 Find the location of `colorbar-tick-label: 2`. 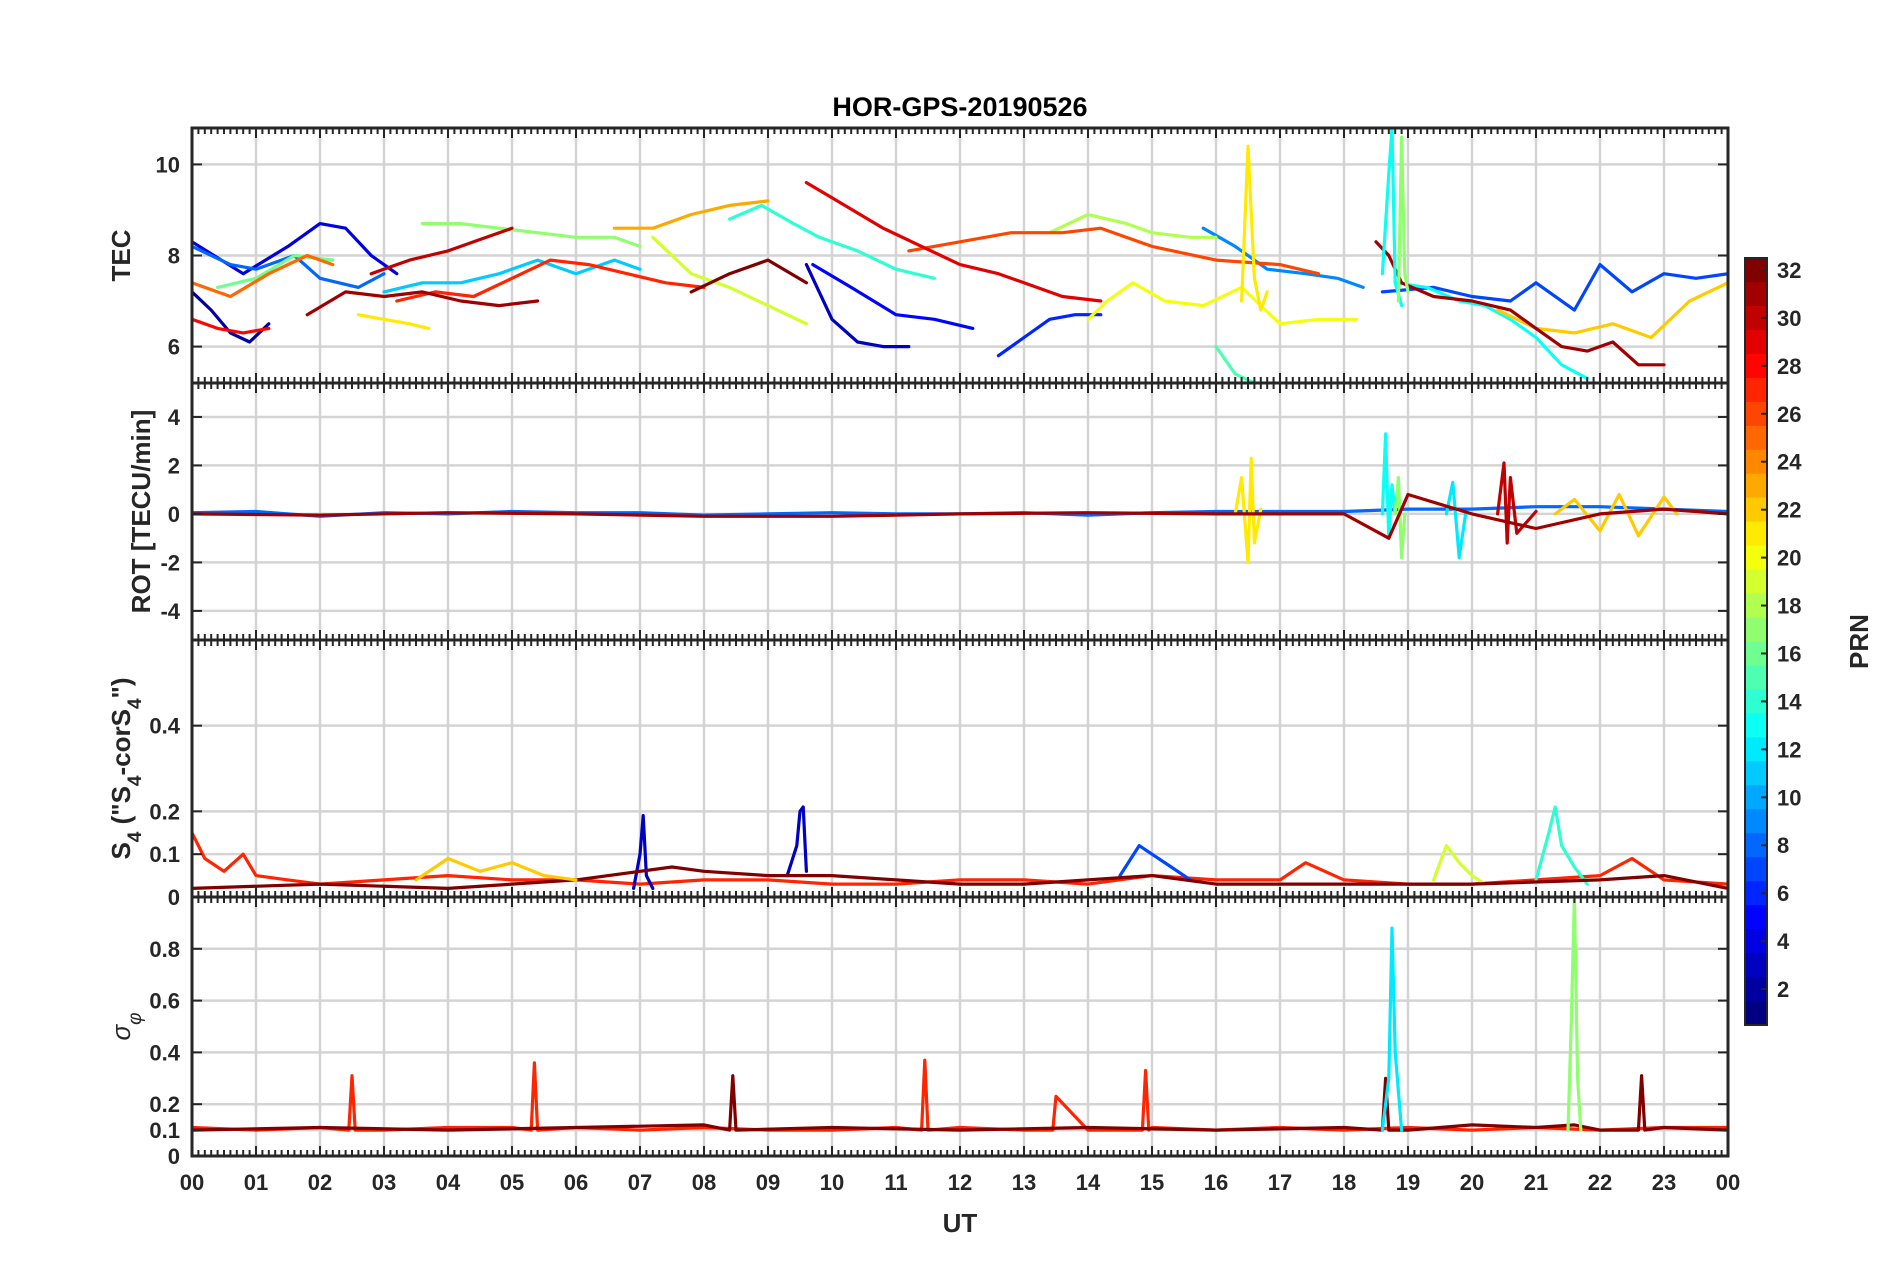

colorbar-tick-label: 2 is located at coordinates (1783, 989).